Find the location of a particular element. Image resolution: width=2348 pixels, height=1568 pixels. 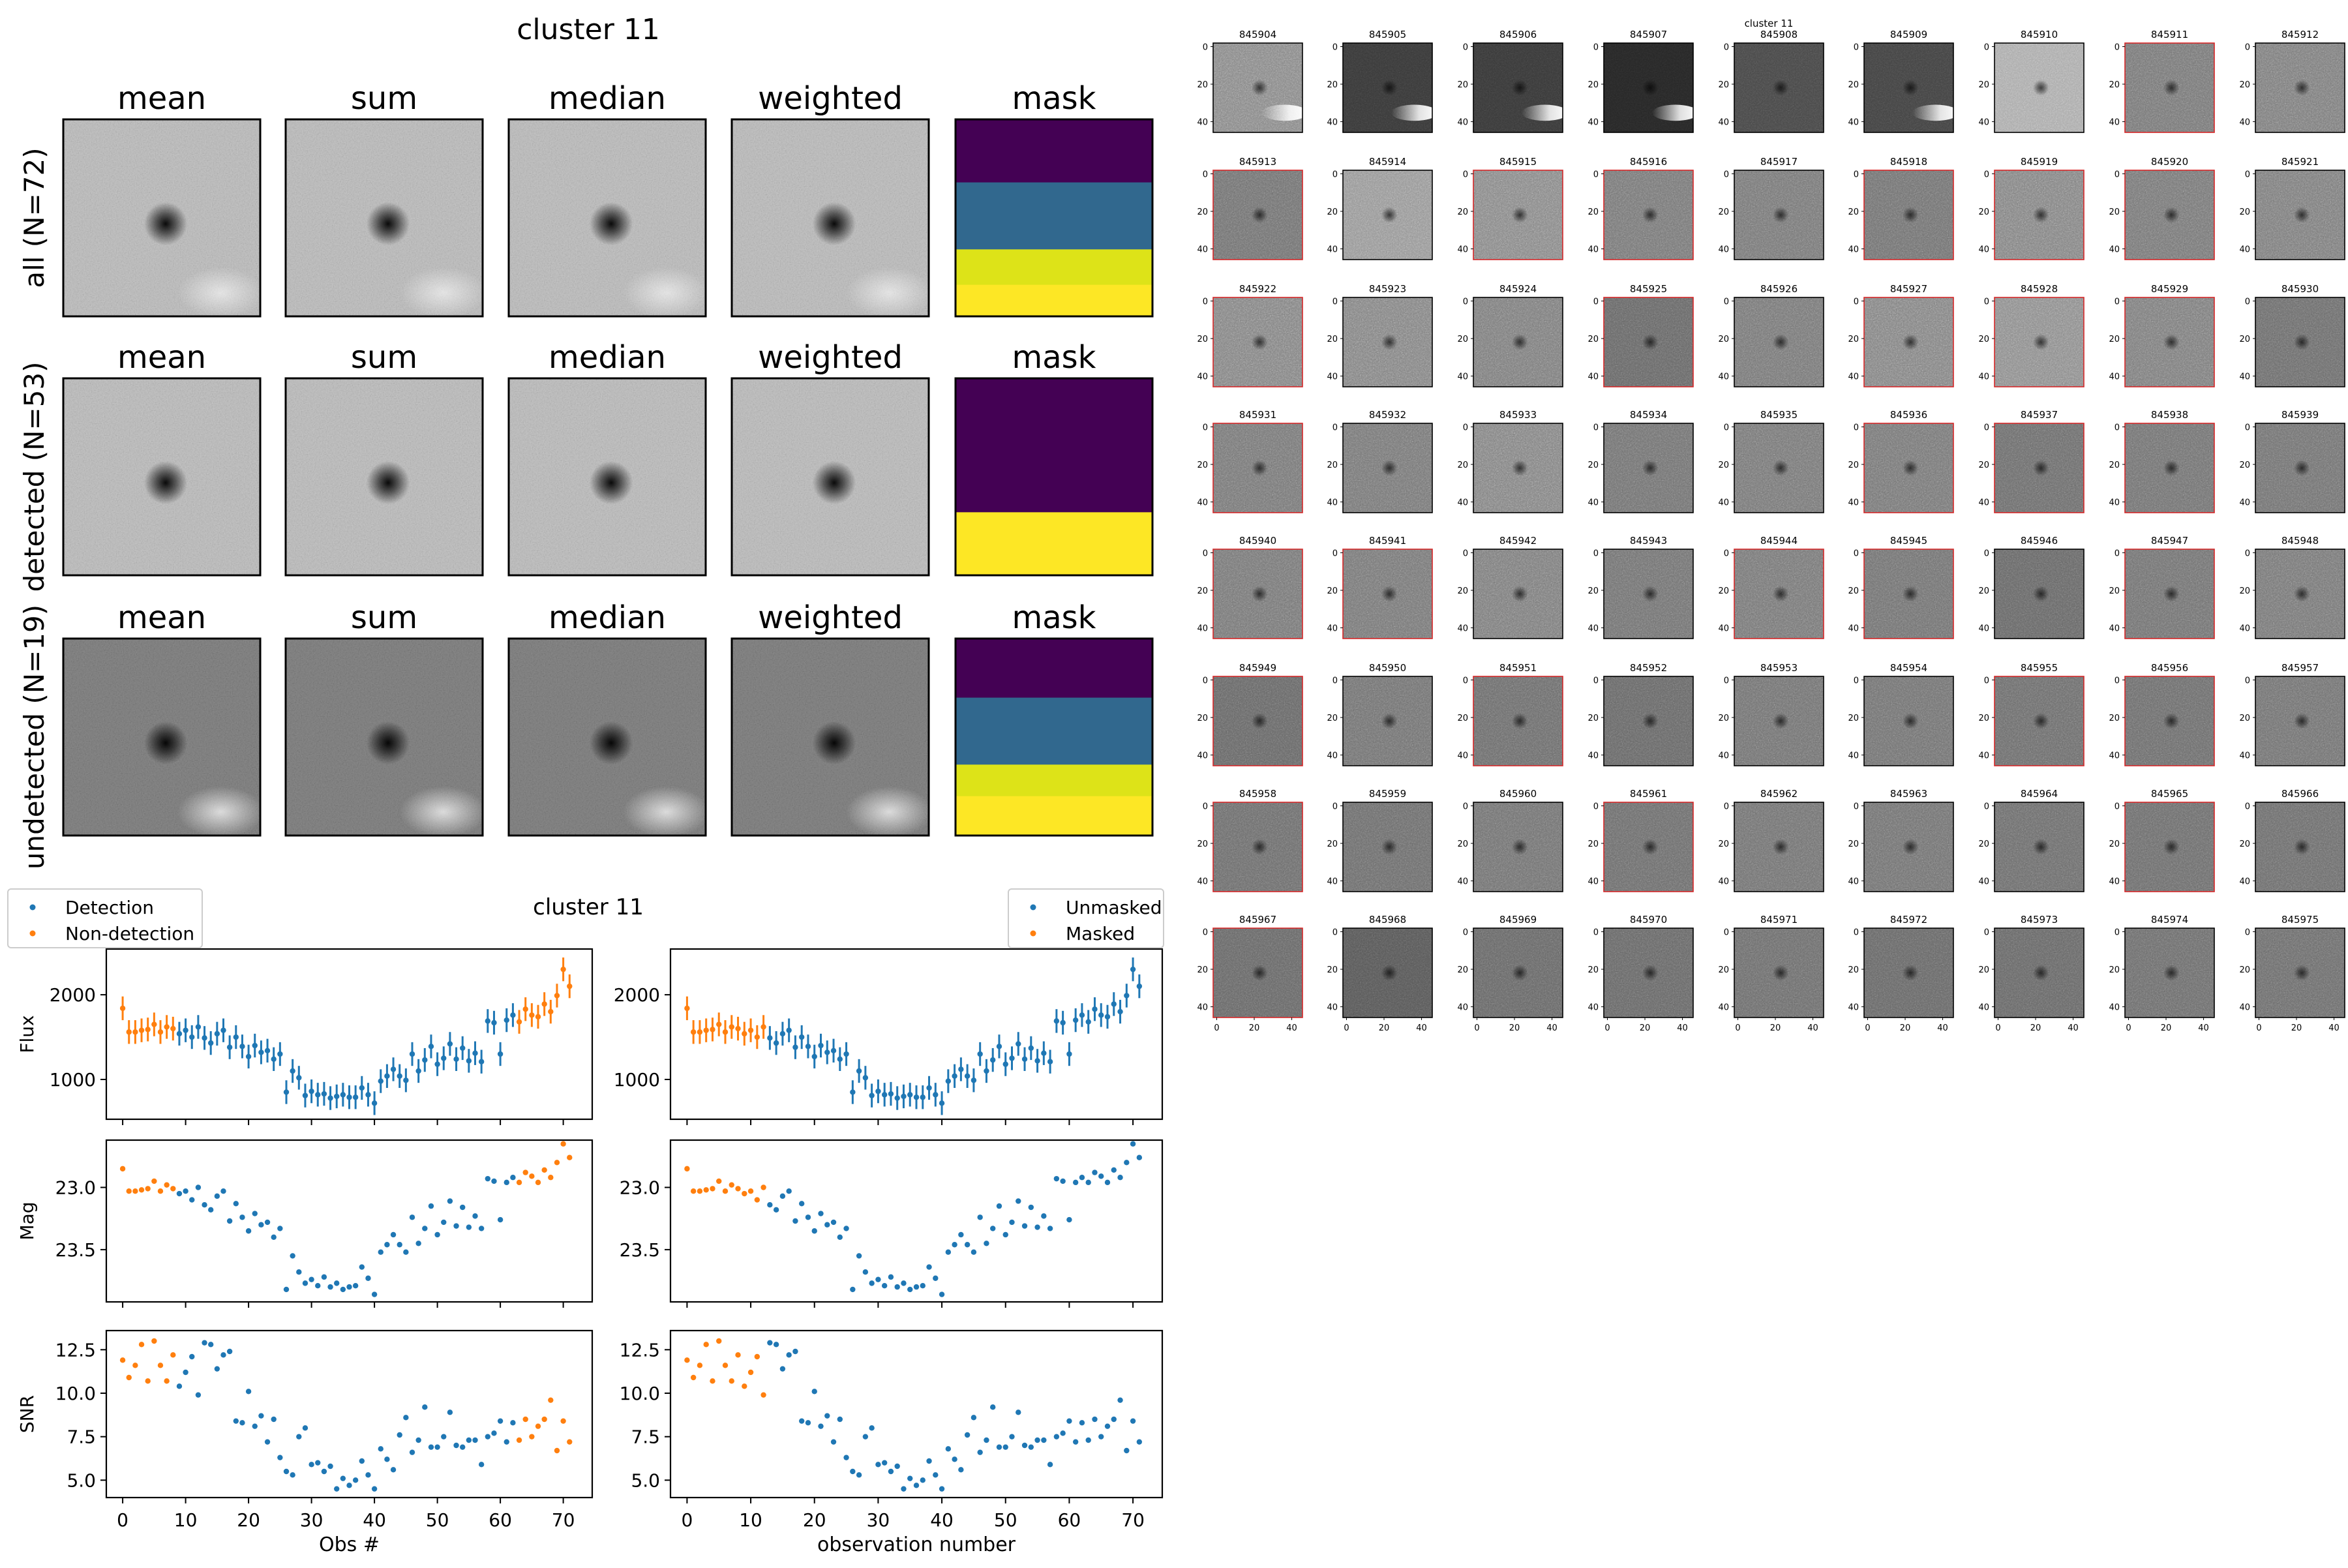

cutout-845961: 845961 0 20 40 is located at coordinates (1641, 840).